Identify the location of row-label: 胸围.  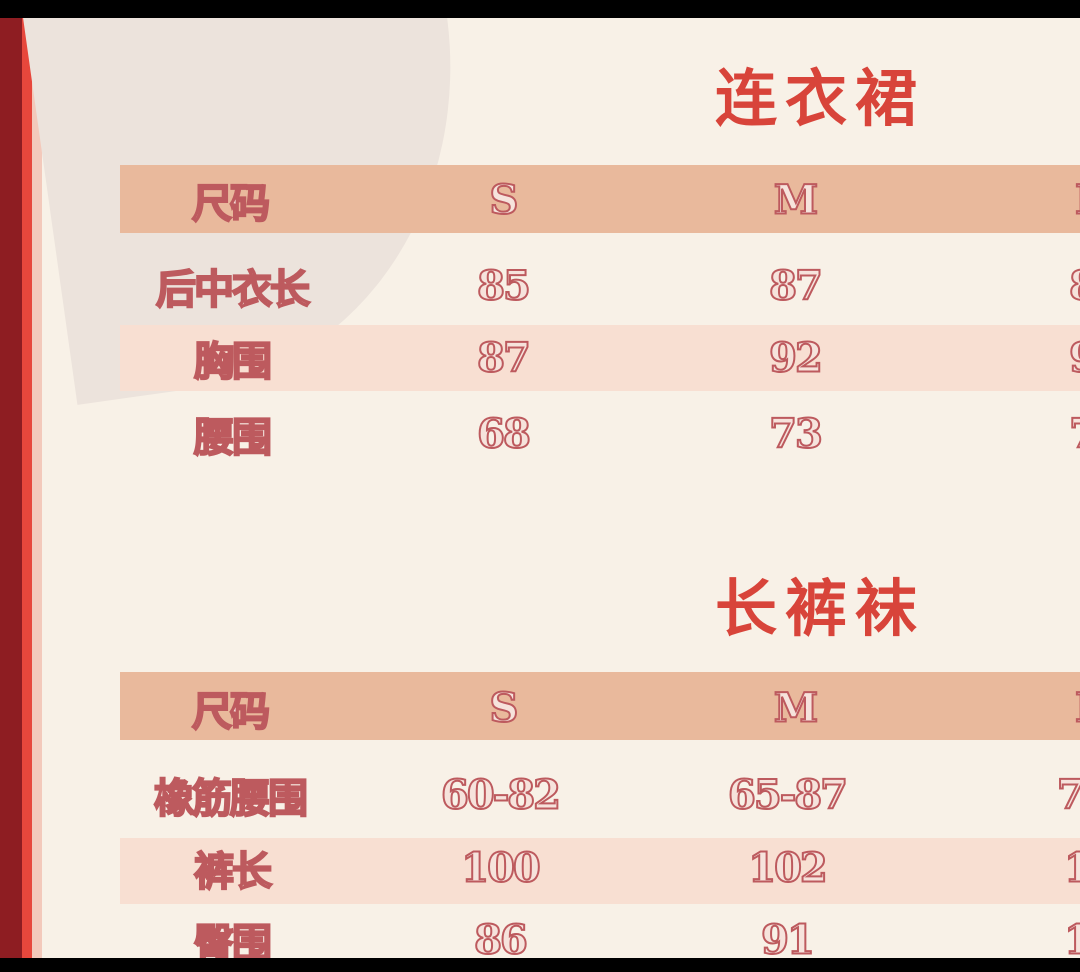
(233, 361).